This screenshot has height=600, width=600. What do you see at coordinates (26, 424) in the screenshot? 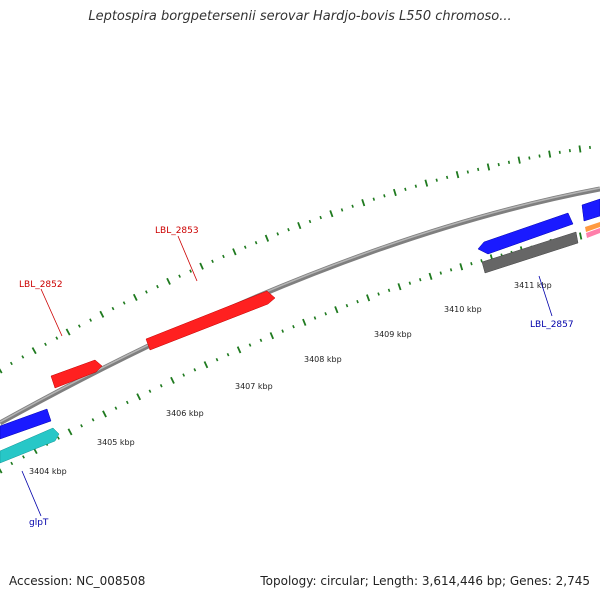
I see `gene-feature-blue-left` at bounding box center [26, 424].